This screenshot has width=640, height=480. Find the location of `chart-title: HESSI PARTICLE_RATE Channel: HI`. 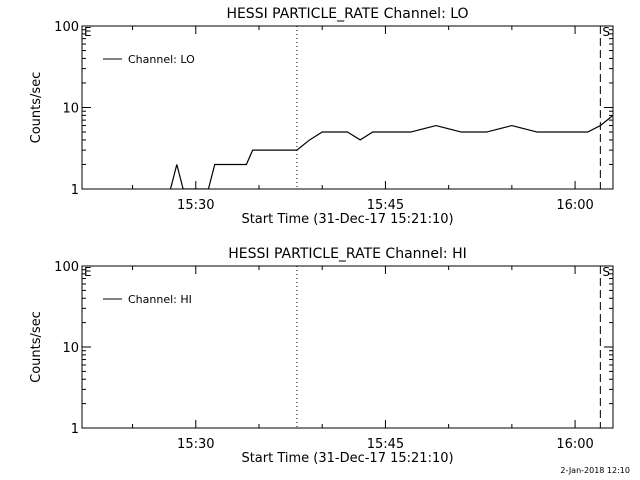

chart-title: HESSI PARTICLE_RATE Channel: HI is located at coordinates (347, 254).